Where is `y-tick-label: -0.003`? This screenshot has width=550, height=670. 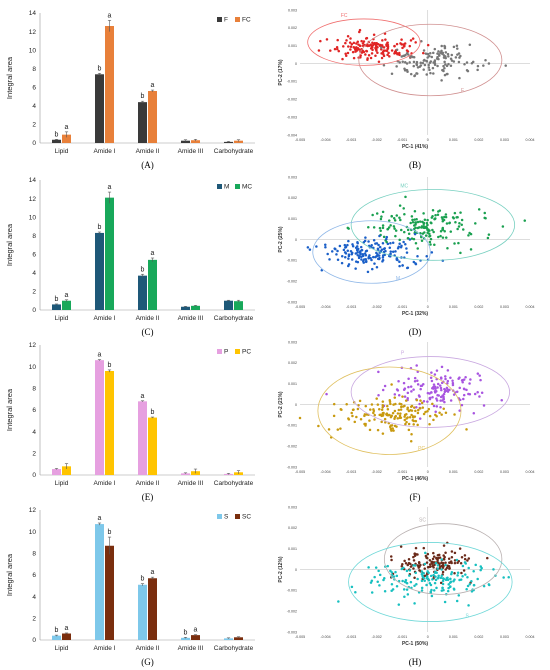 y-tick-label: -0.003 is located at coordinates (292, 302).